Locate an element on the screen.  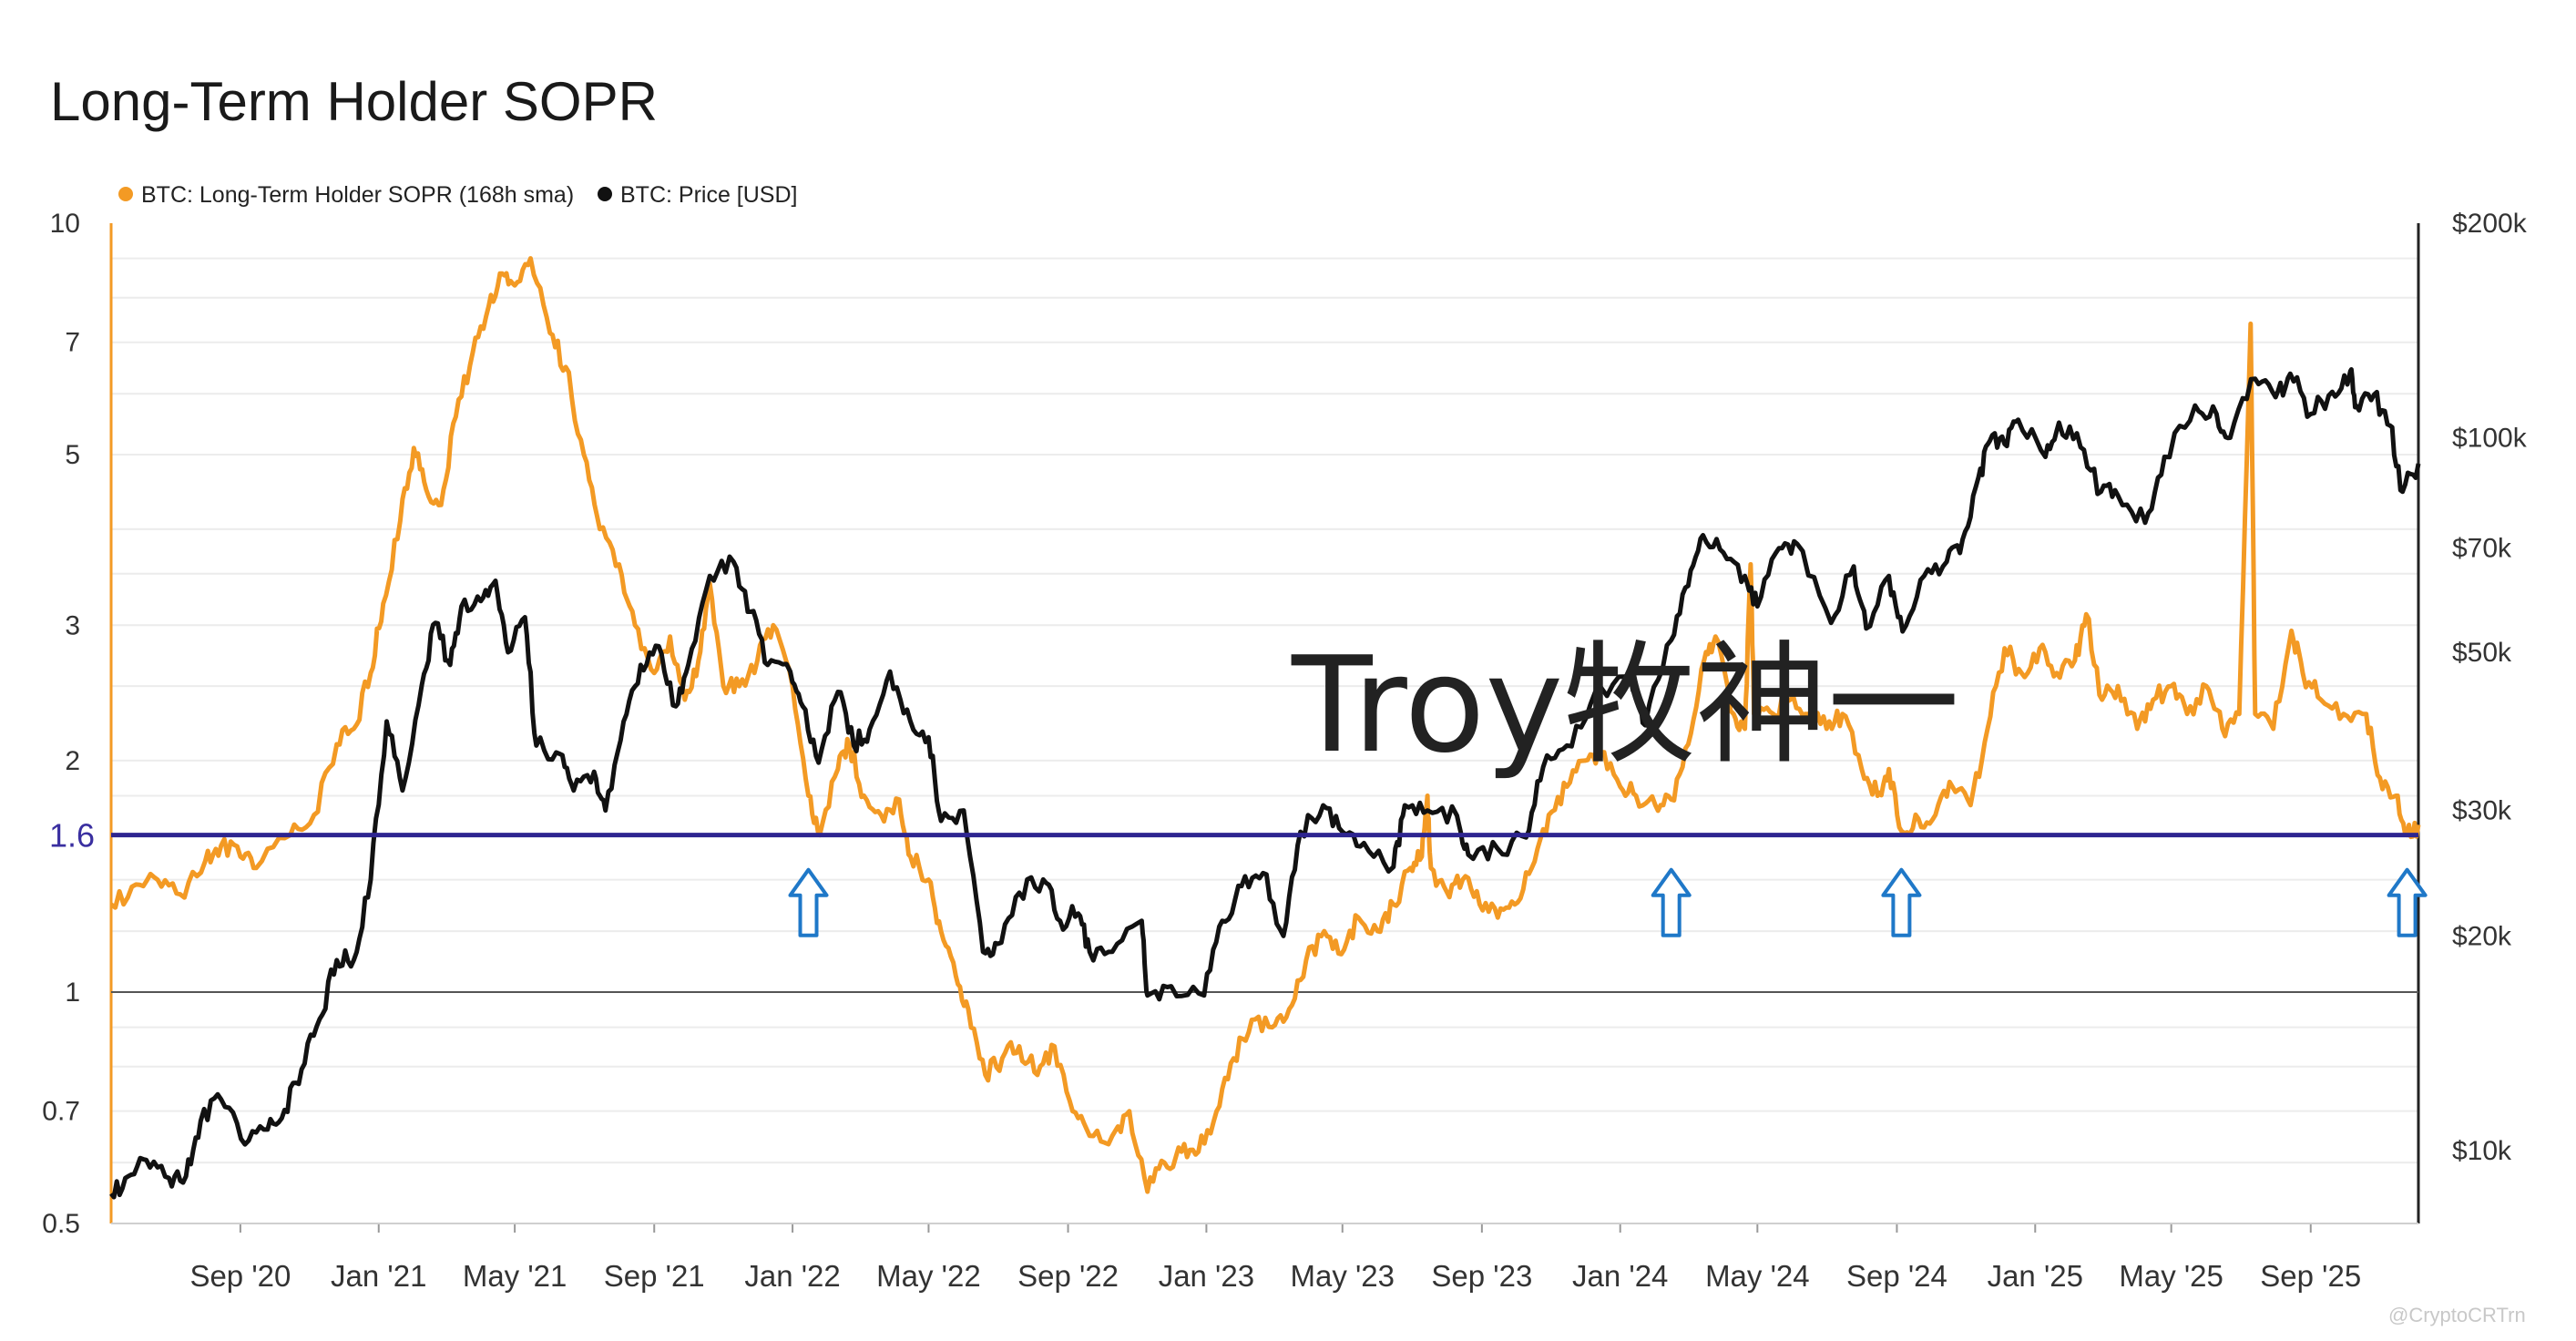
x-tick-label-11: May '24 is located at coordinates (1757, 1276).